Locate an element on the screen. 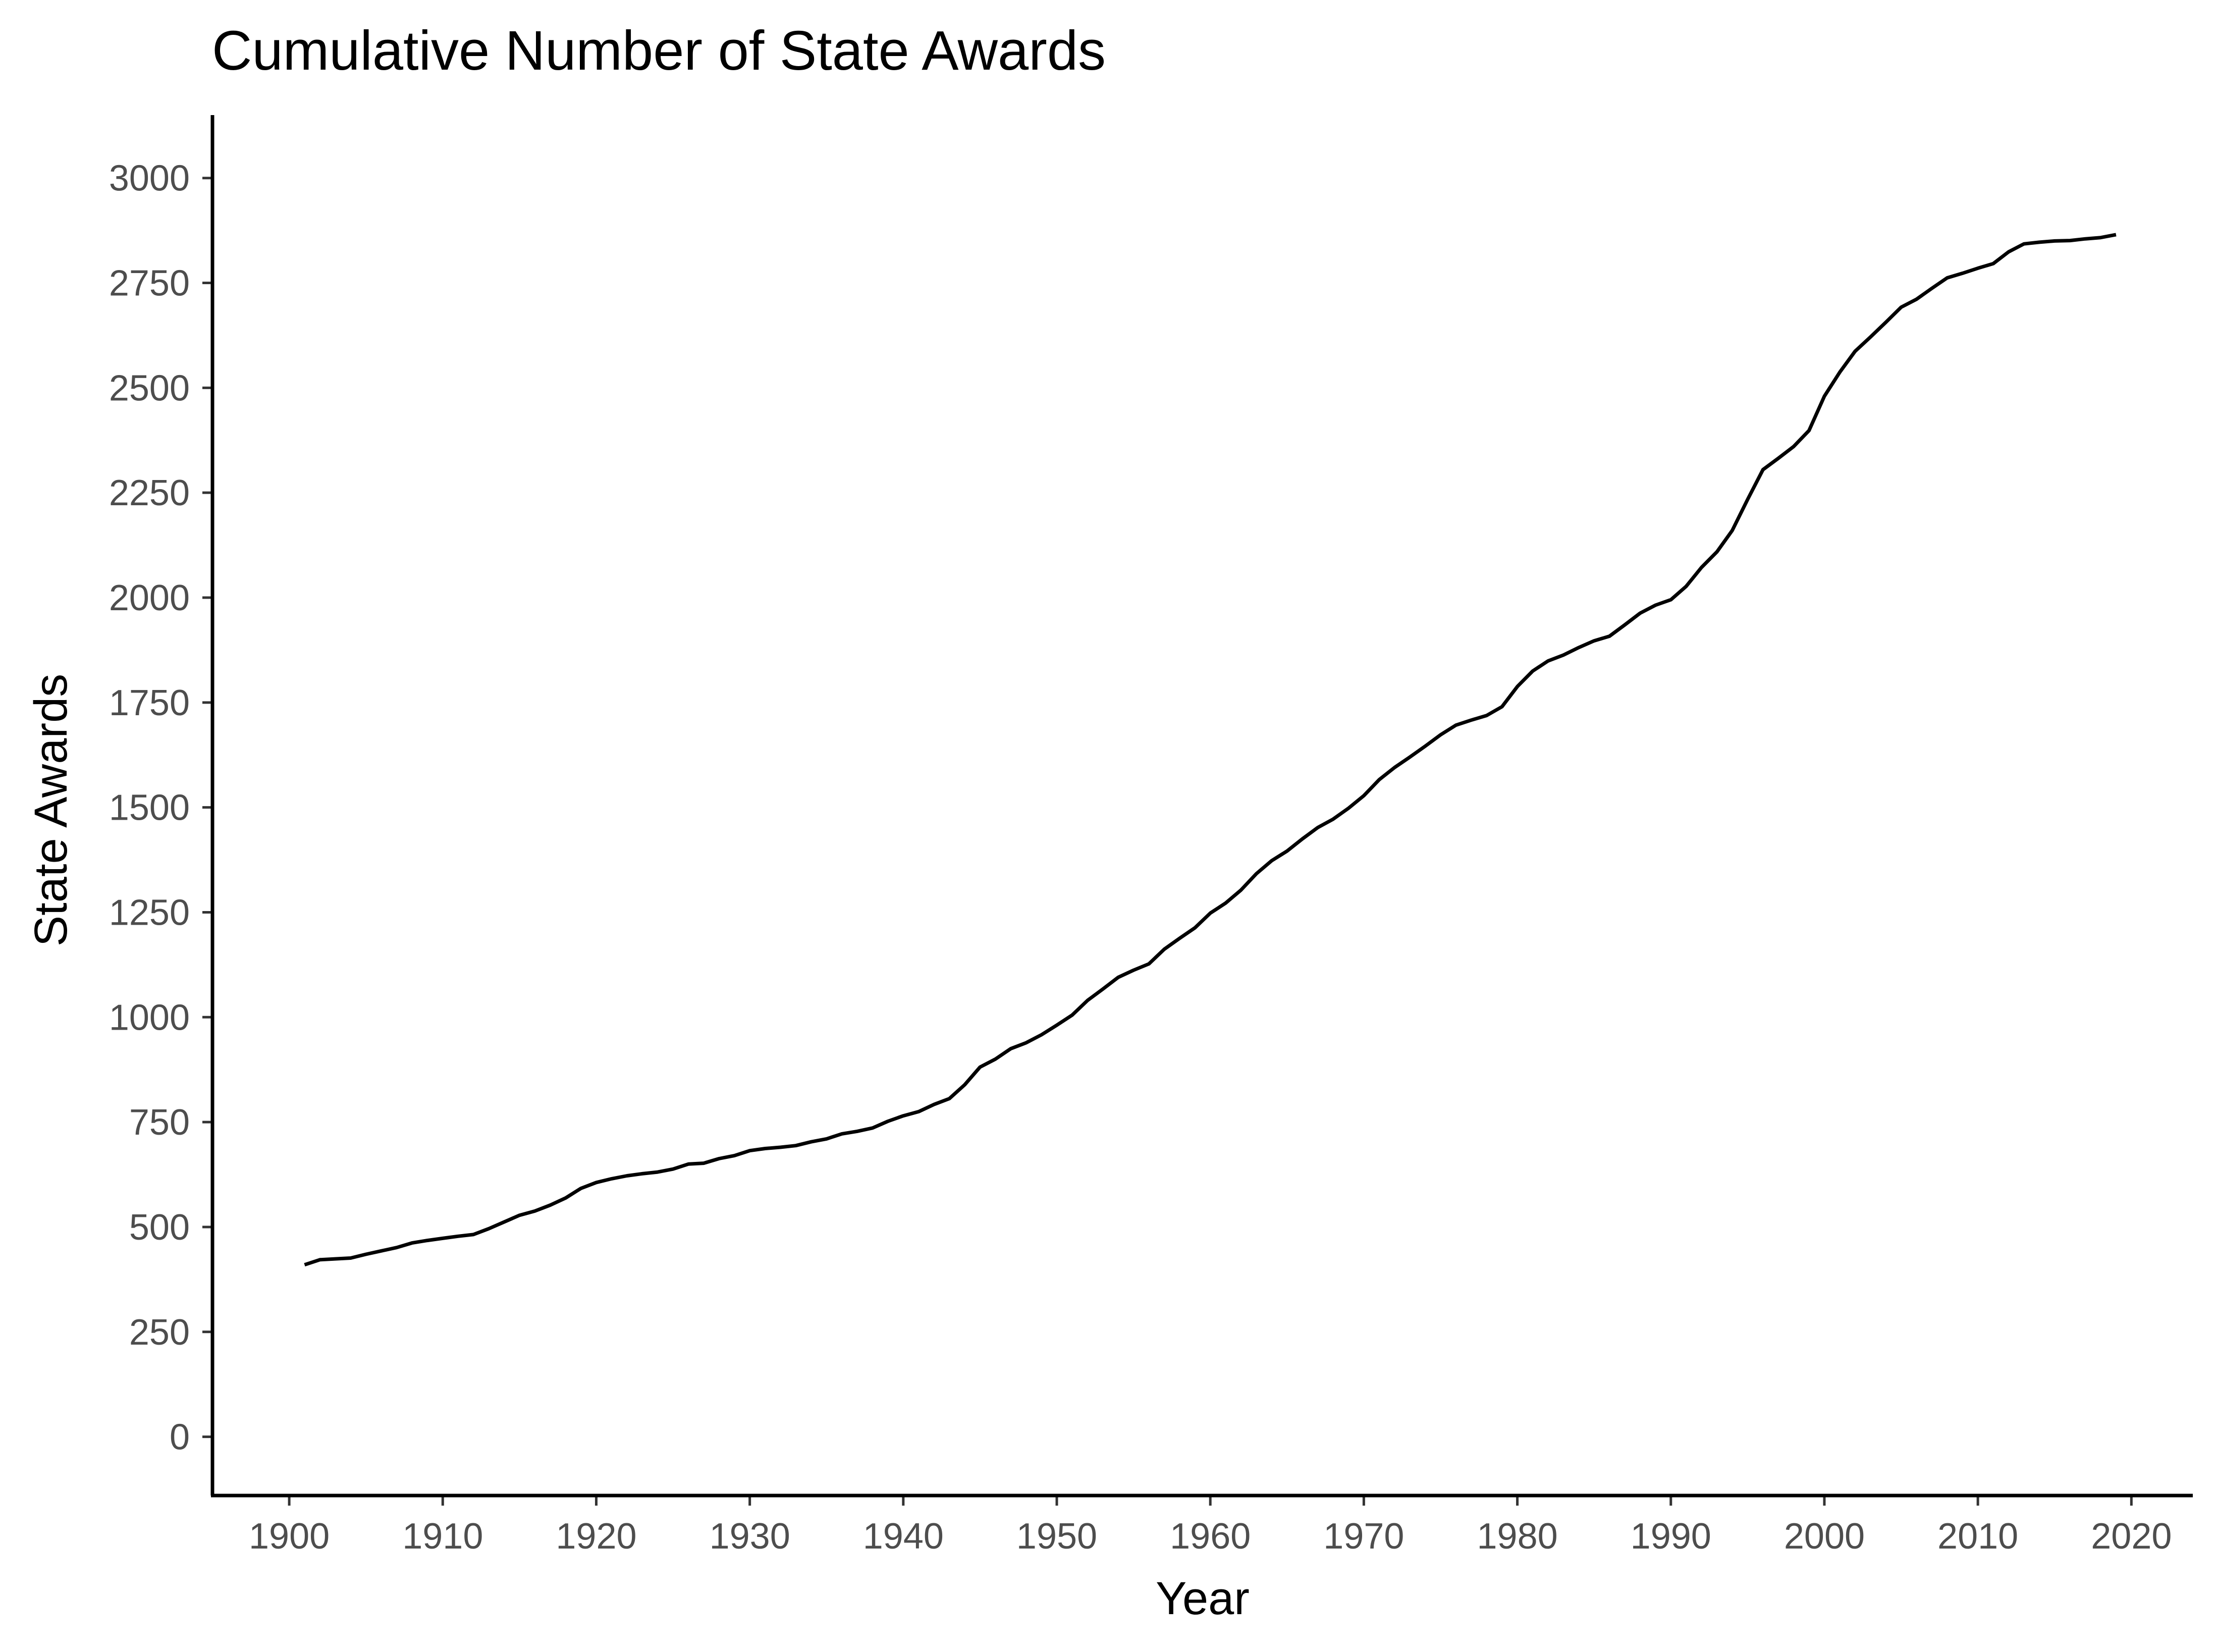  y-tick-label: 1000 is located at coordinates (149, 1018).